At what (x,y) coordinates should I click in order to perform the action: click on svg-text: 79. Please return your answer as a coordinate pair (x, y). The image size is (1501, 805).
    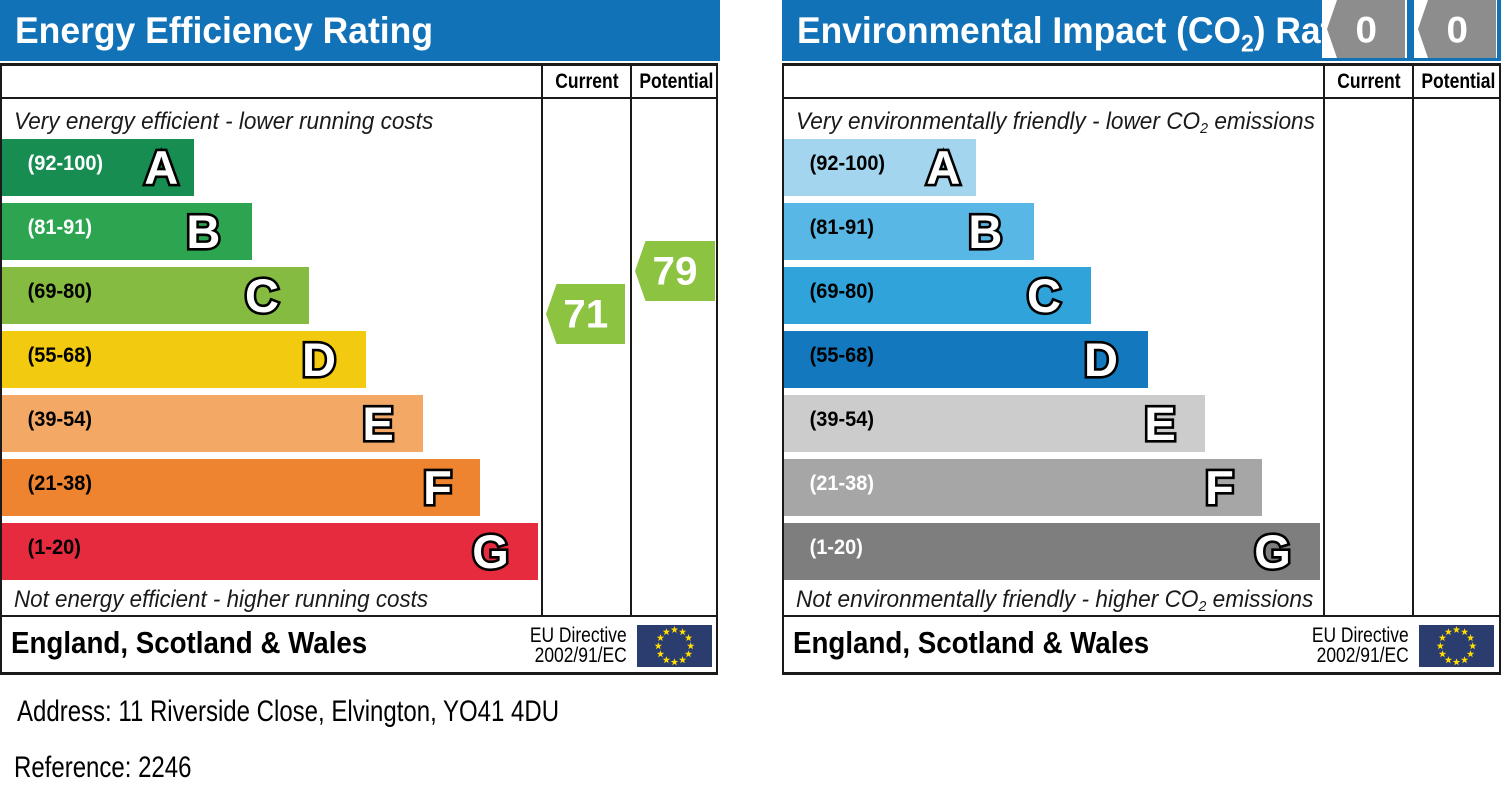
    Looking at the image, I should click on (675, 272).